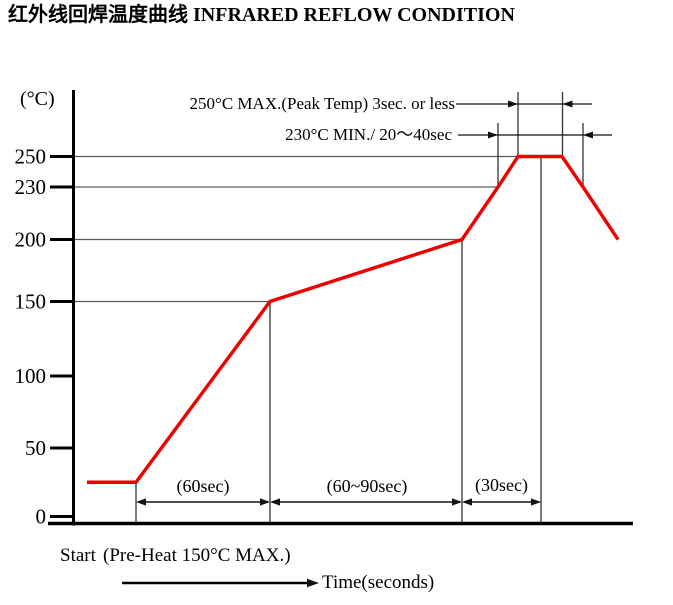  I want to click on time-arrow-head, so click(313, 583).